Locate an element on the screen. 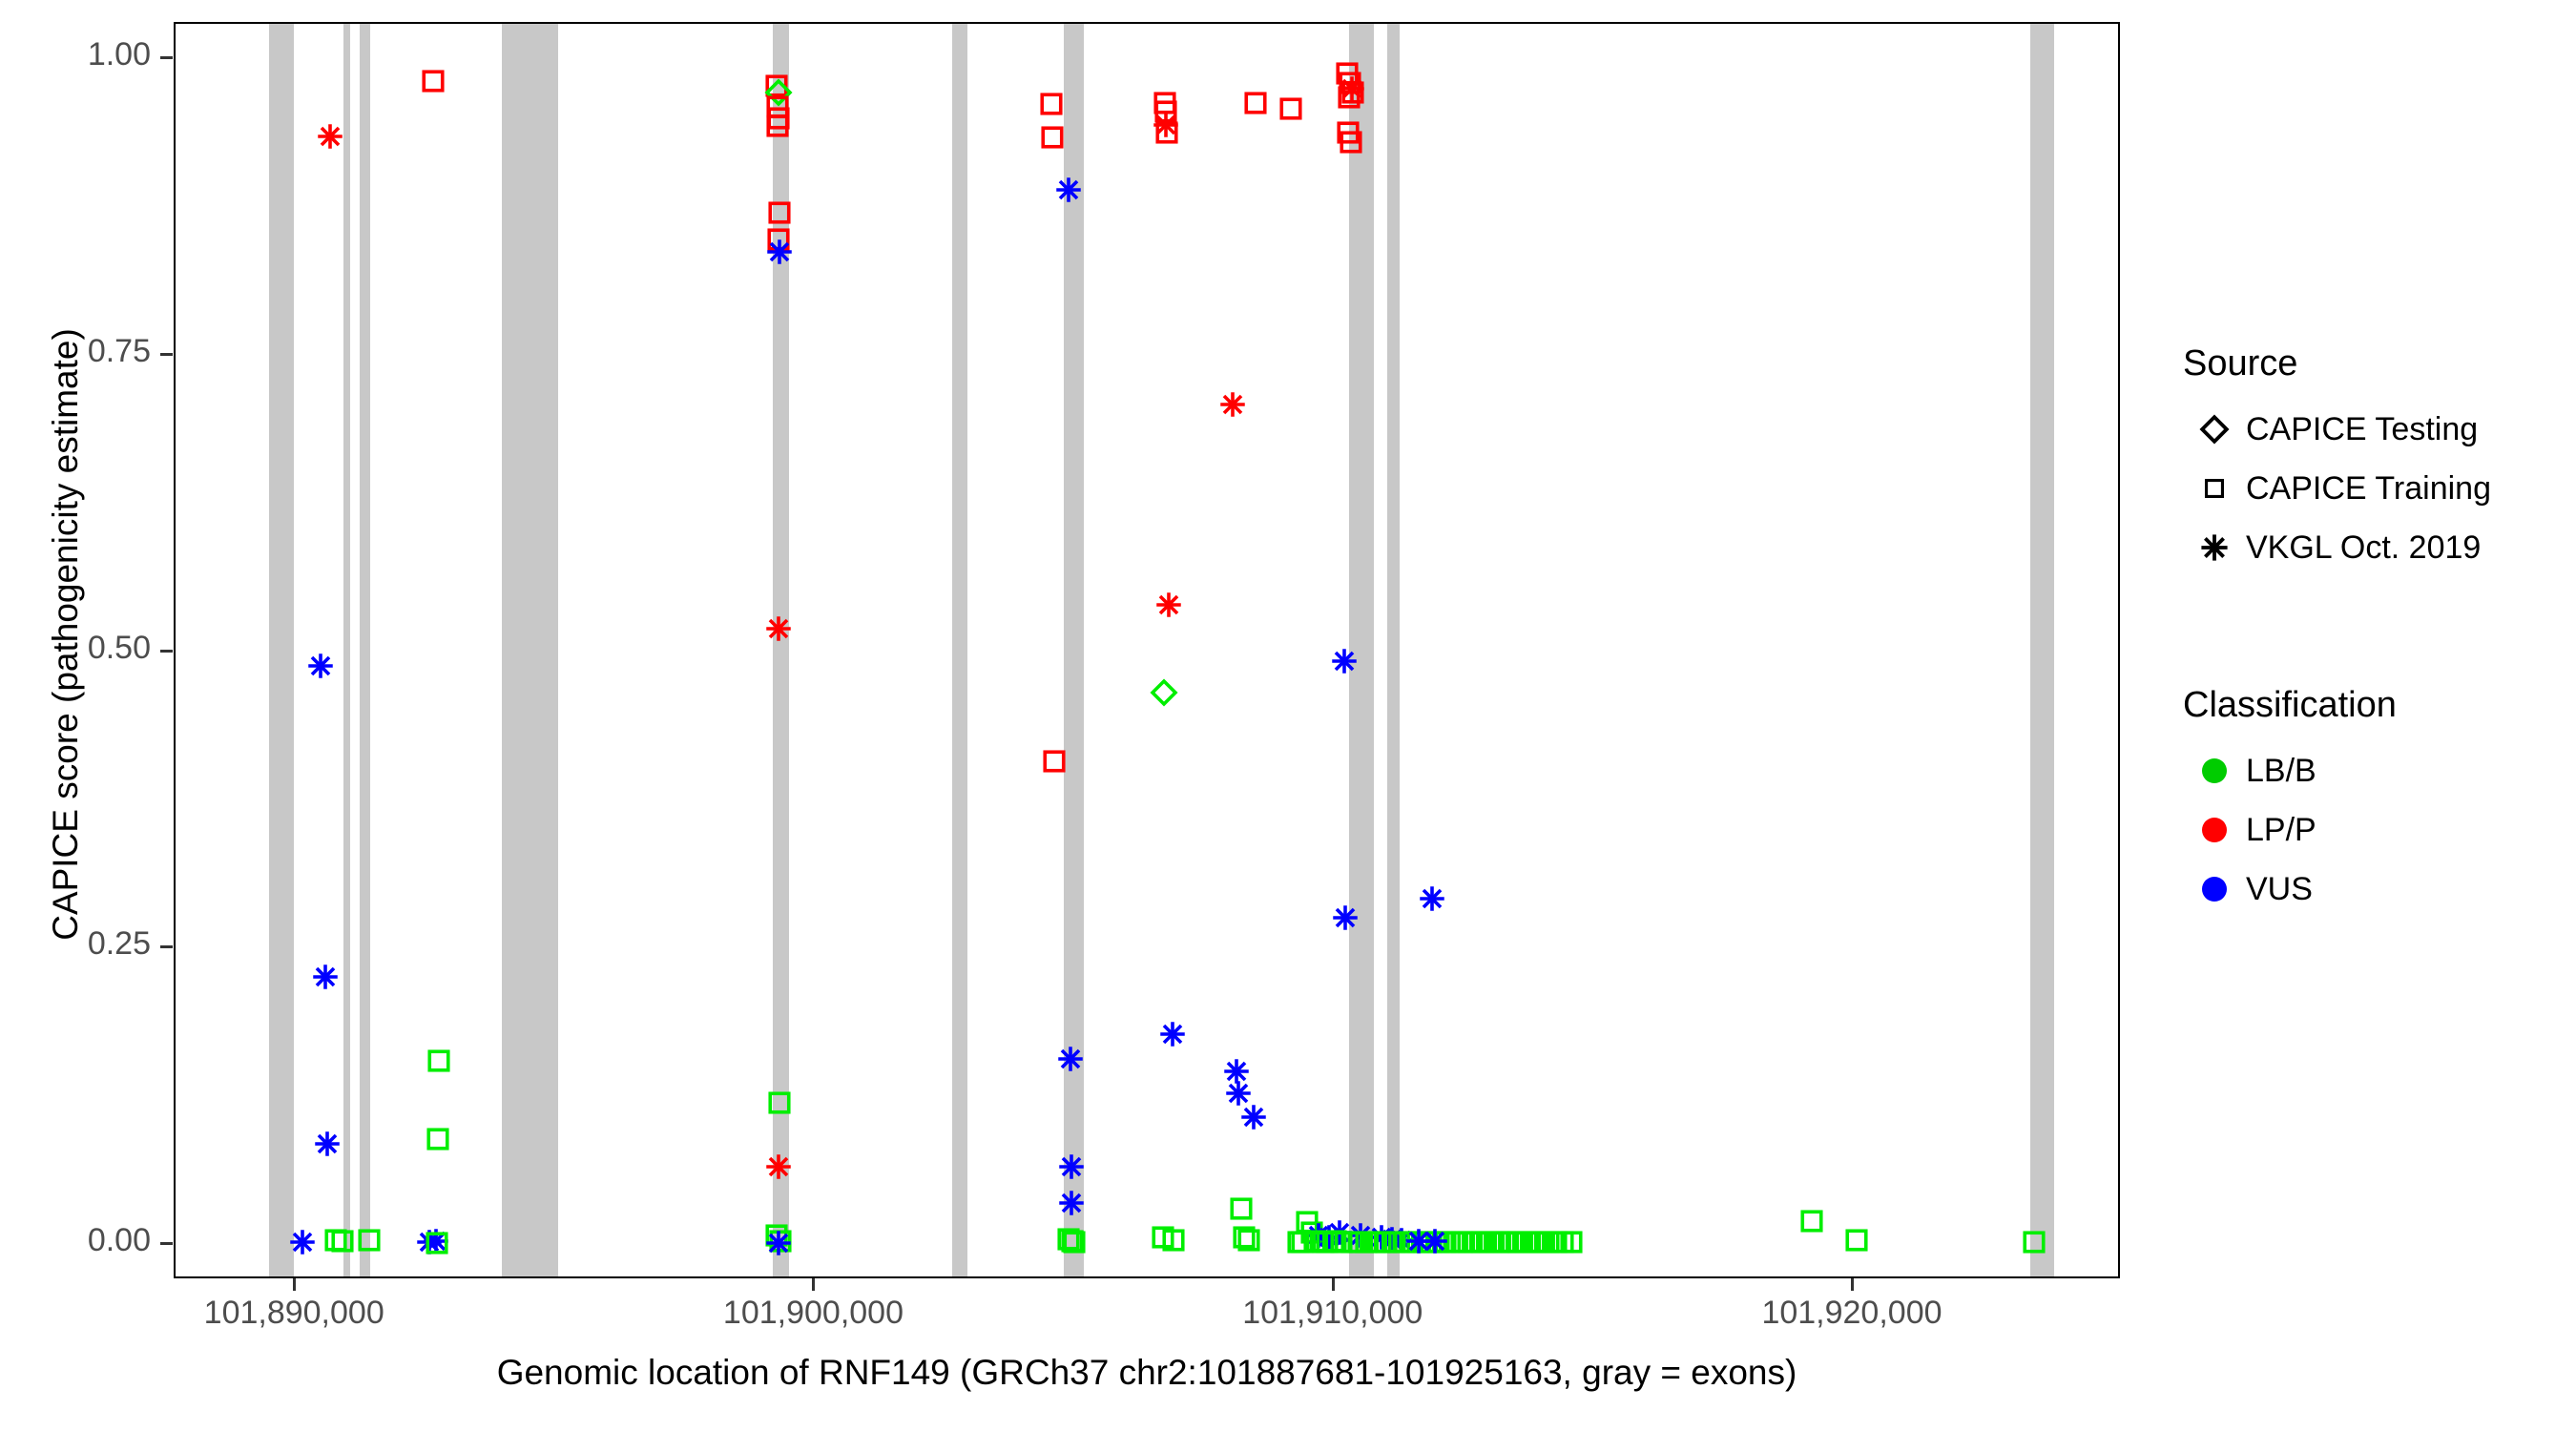 This screenshot has height=1431, width=2576. legend-item-source: VKGL Oct. 2019 is located at coordinates (2337, 547).